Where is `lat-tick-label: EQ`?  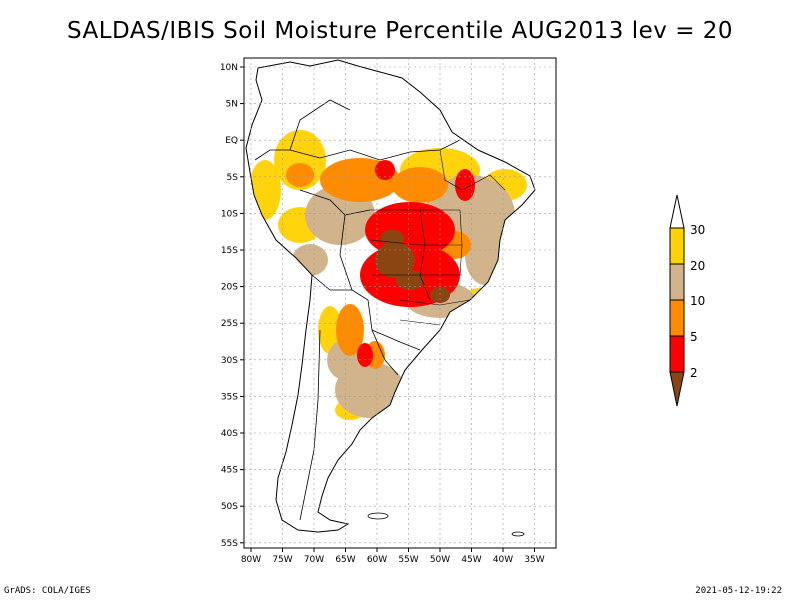
lat-tick-label: EQ is located at coordinates (231, 141).